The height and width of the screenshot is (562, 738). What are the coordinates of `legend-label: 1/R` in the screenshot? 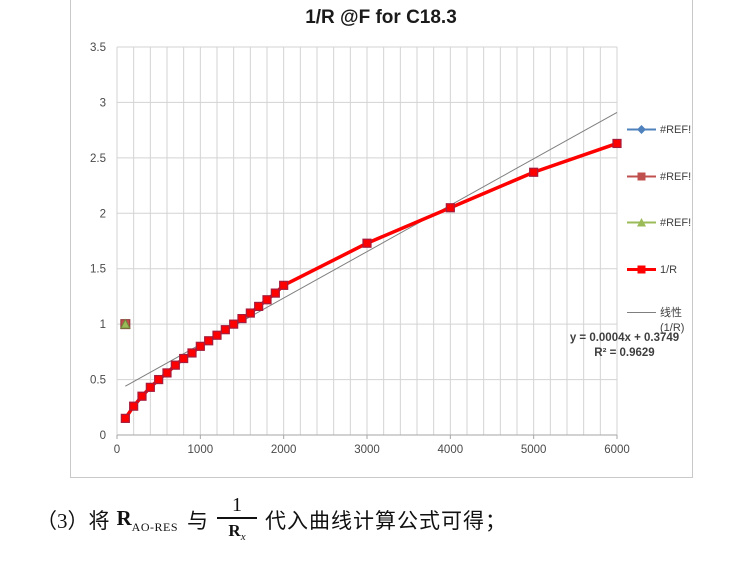 It's located at (669, 269).